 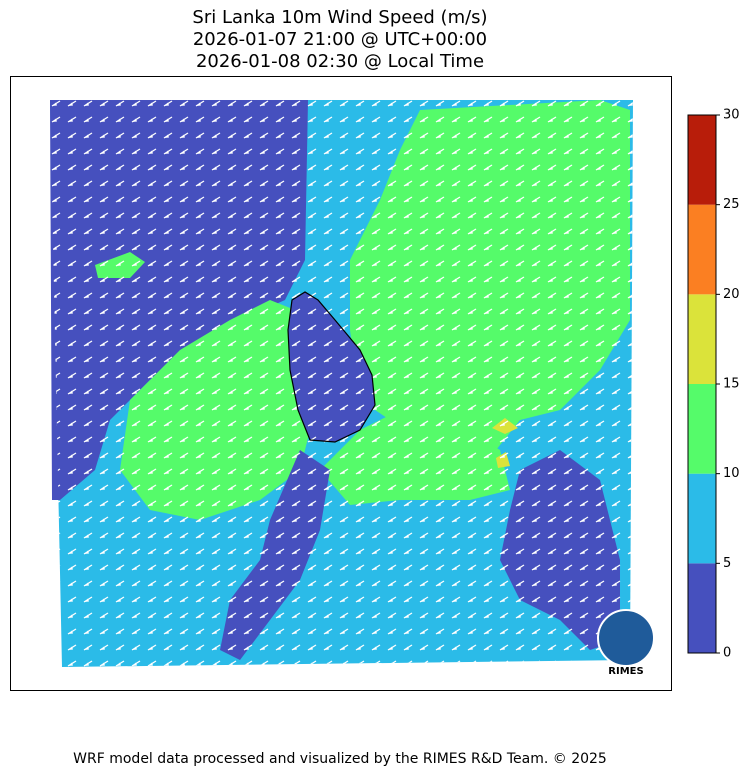 What do you see at coordinates (727, 563) in the screenshot?
I see `colorbar-tick-label: 5` at bounding box center [727, 563].